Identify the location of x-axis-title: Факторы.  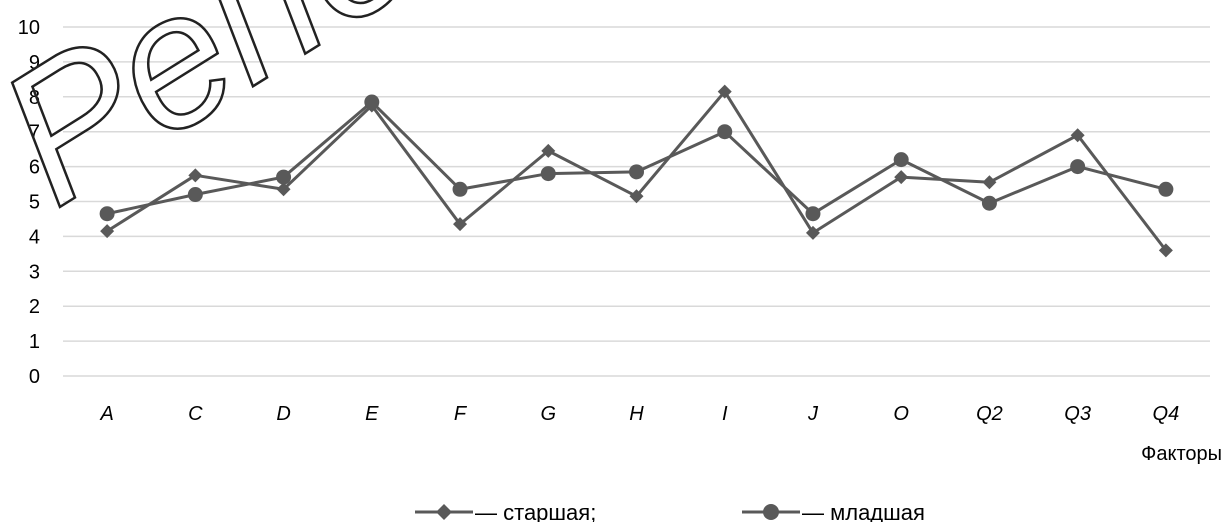
(1181, 454).